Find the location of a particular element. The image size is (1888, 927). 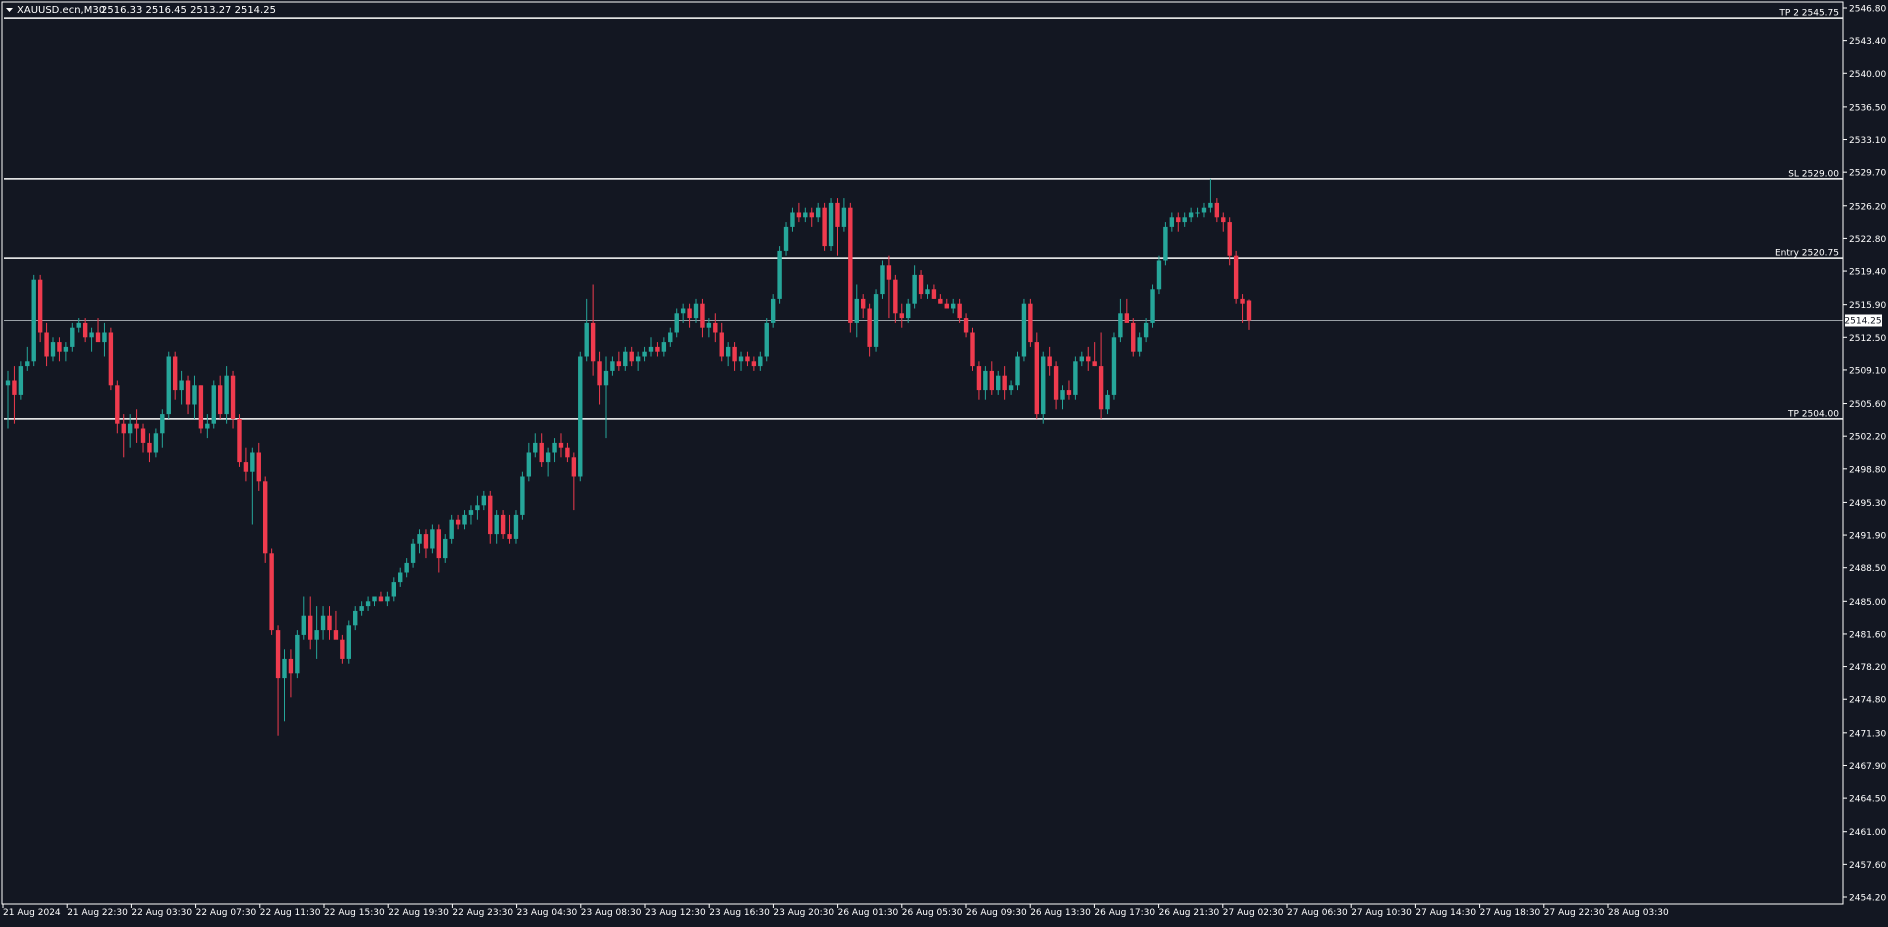

symbol-timeframe: XAUUSD.ecn,M30 is located at coordinates (61, 10).